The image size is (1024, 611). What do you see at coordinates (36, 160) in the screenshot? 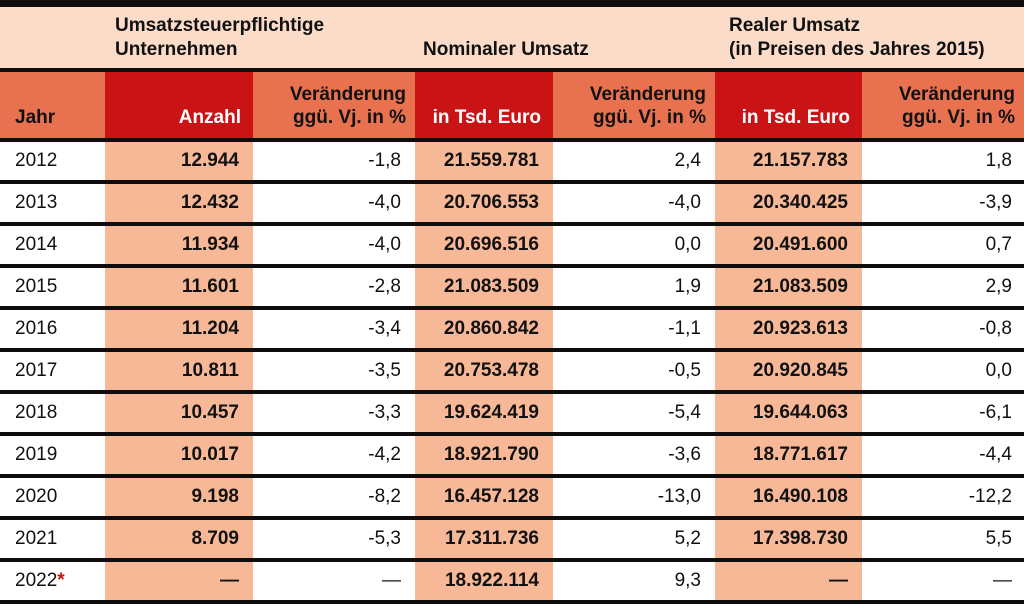
I see `year-value: 2012` at bounding box center [36, 160].